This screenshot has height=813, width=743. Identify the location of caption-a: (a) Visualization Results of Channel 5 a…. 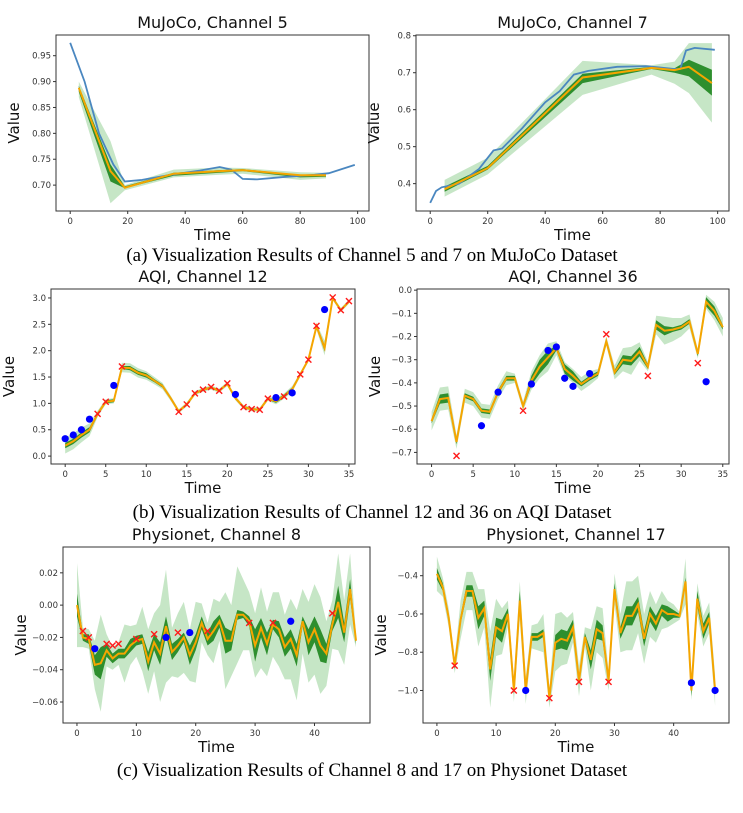
(372, 255).